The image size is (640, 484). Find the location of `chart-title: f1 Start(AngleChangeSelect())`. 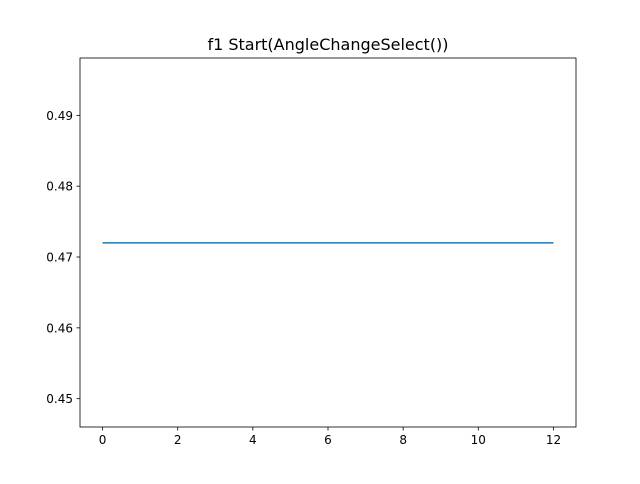

chart-title: f1 Start(AngleChangeSelect()) is located at coordinates (327, 44).